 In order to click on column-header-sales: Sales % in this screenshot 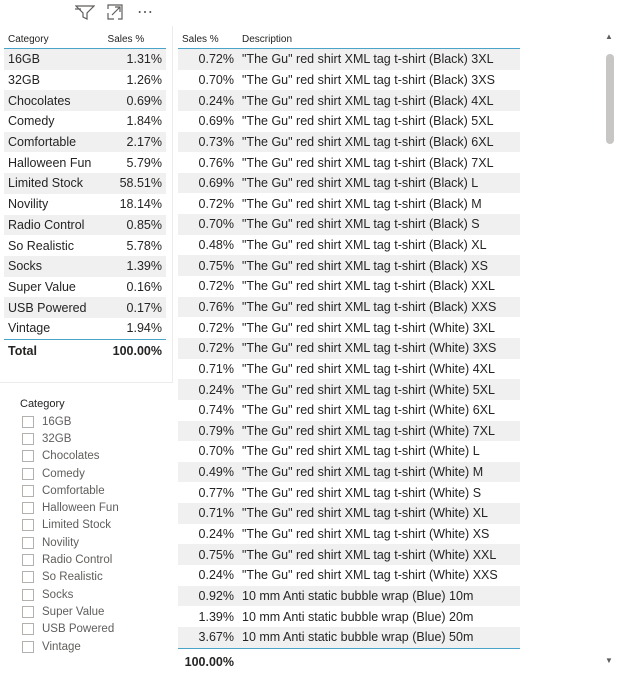, I will do `click(134, 39)`.